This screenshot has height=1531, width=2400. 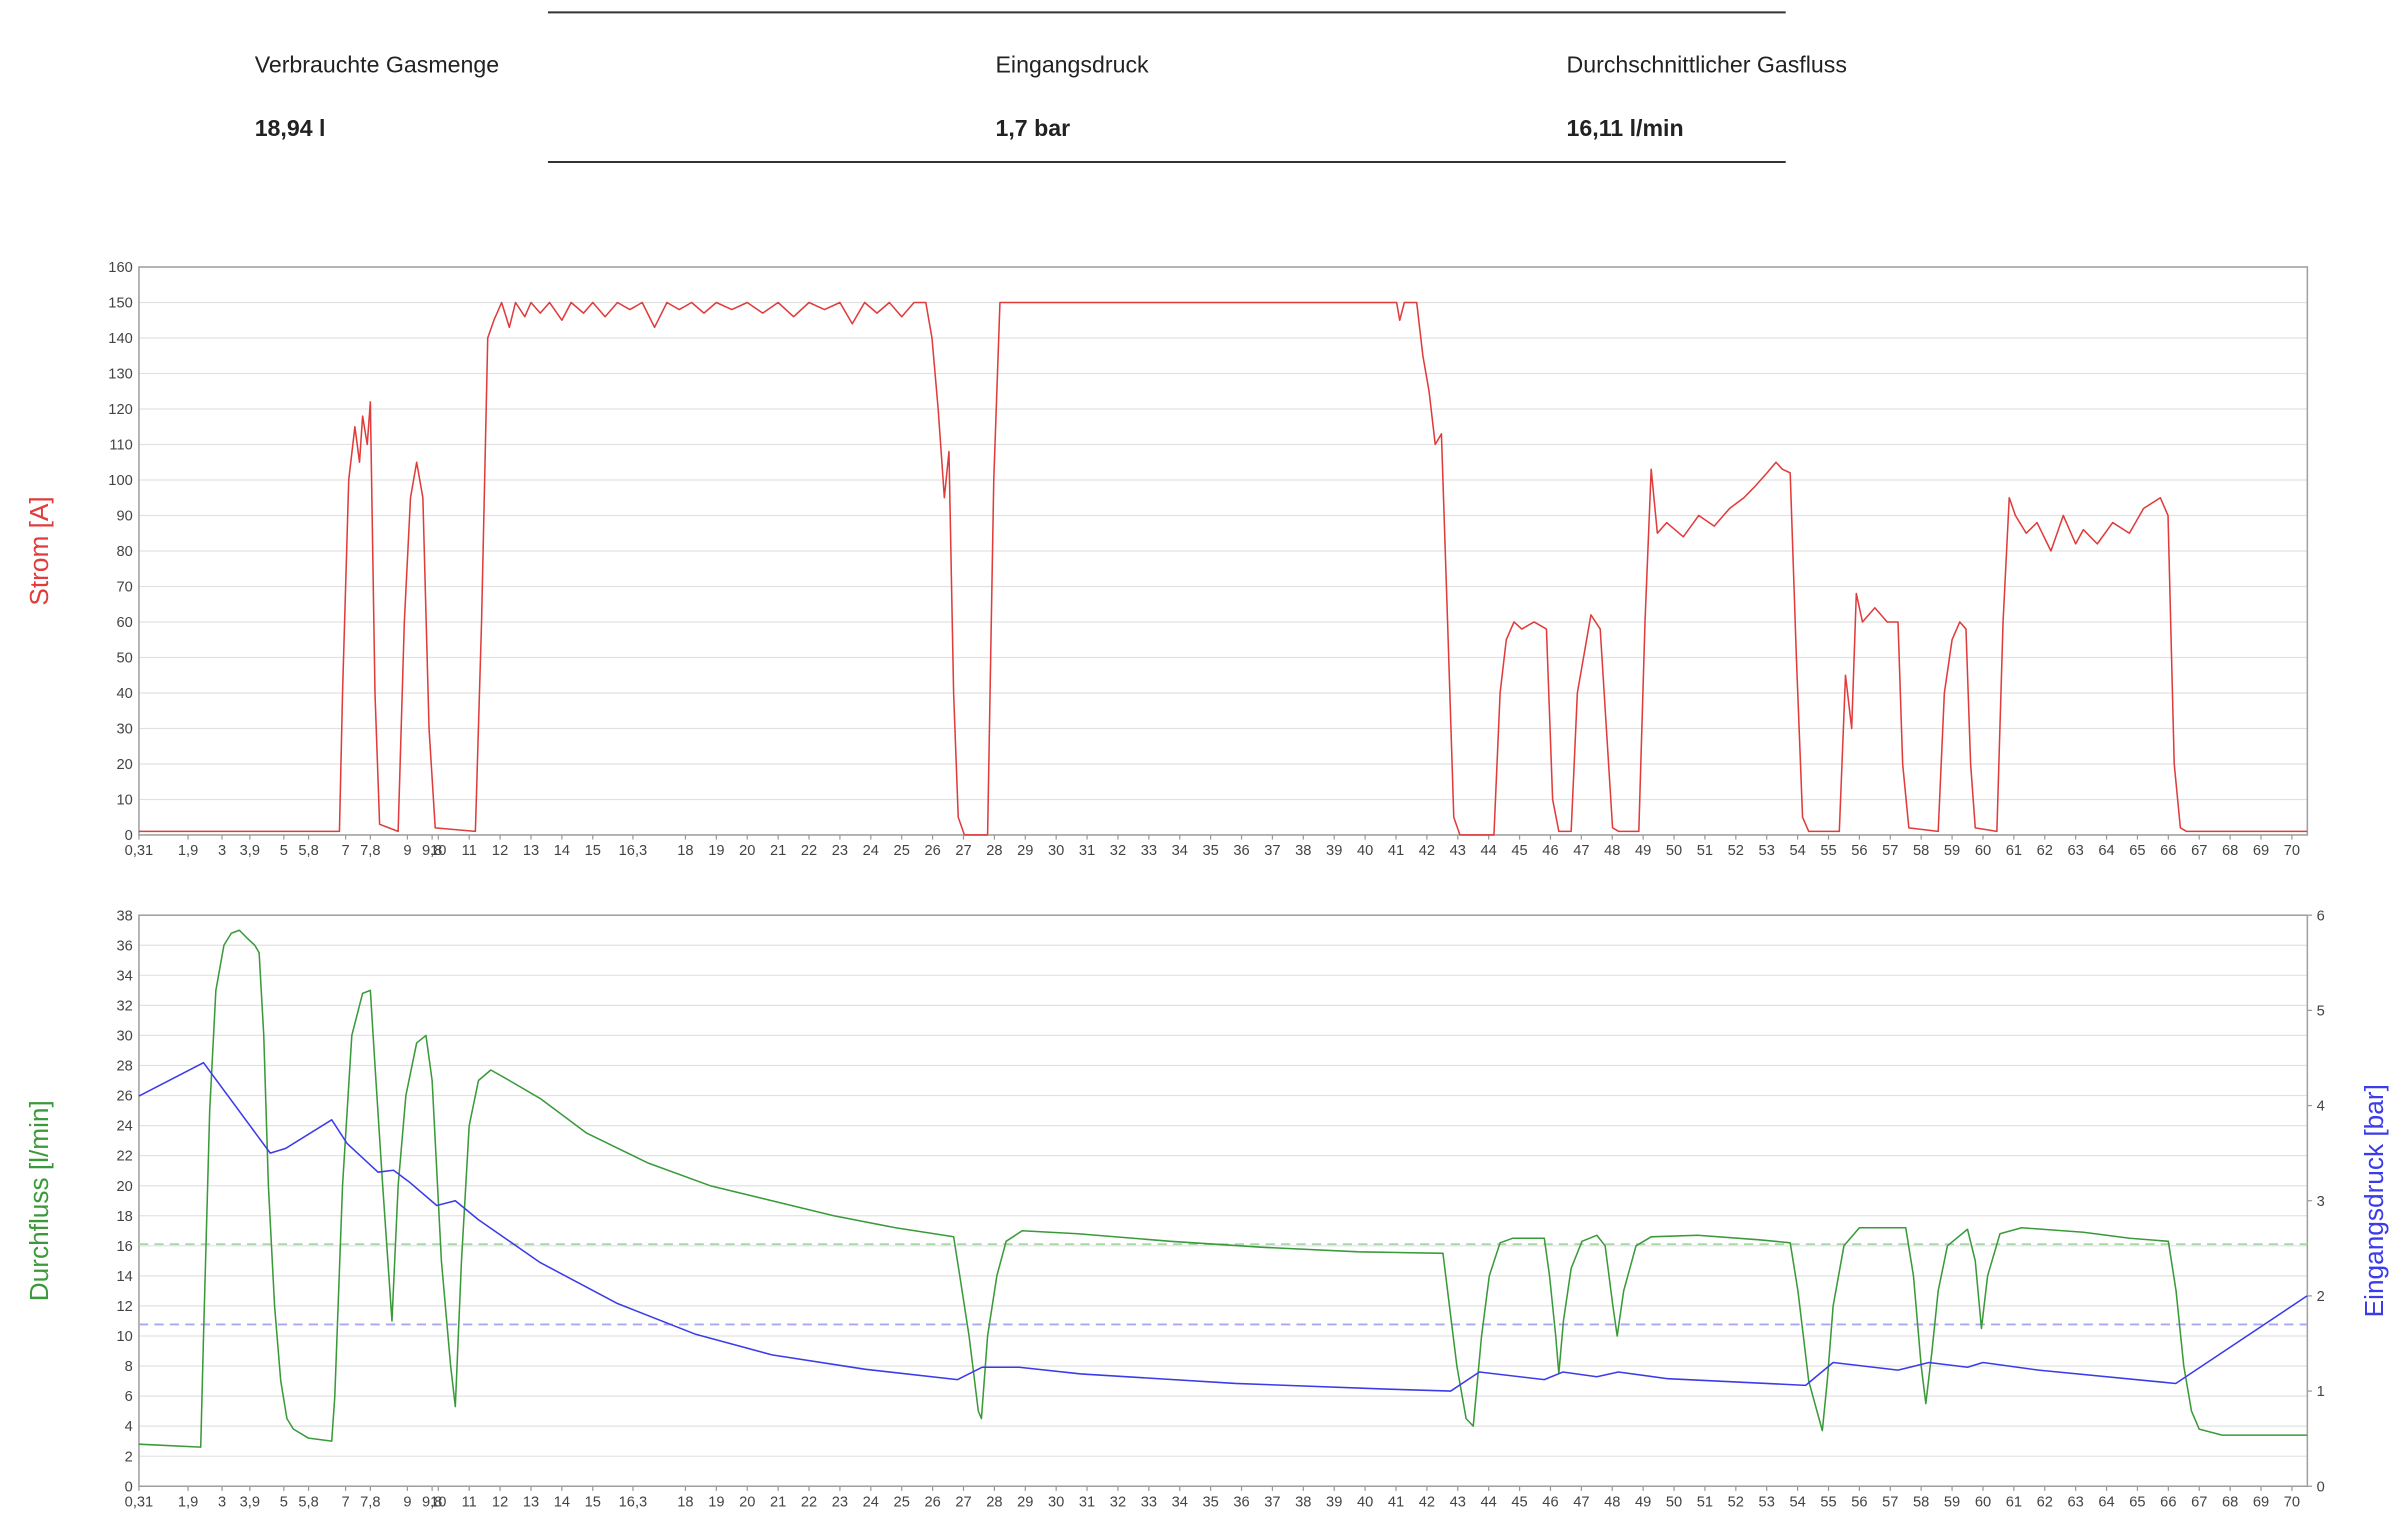 I want to click on y-tick-label: 60, so click(x=124, y=623).